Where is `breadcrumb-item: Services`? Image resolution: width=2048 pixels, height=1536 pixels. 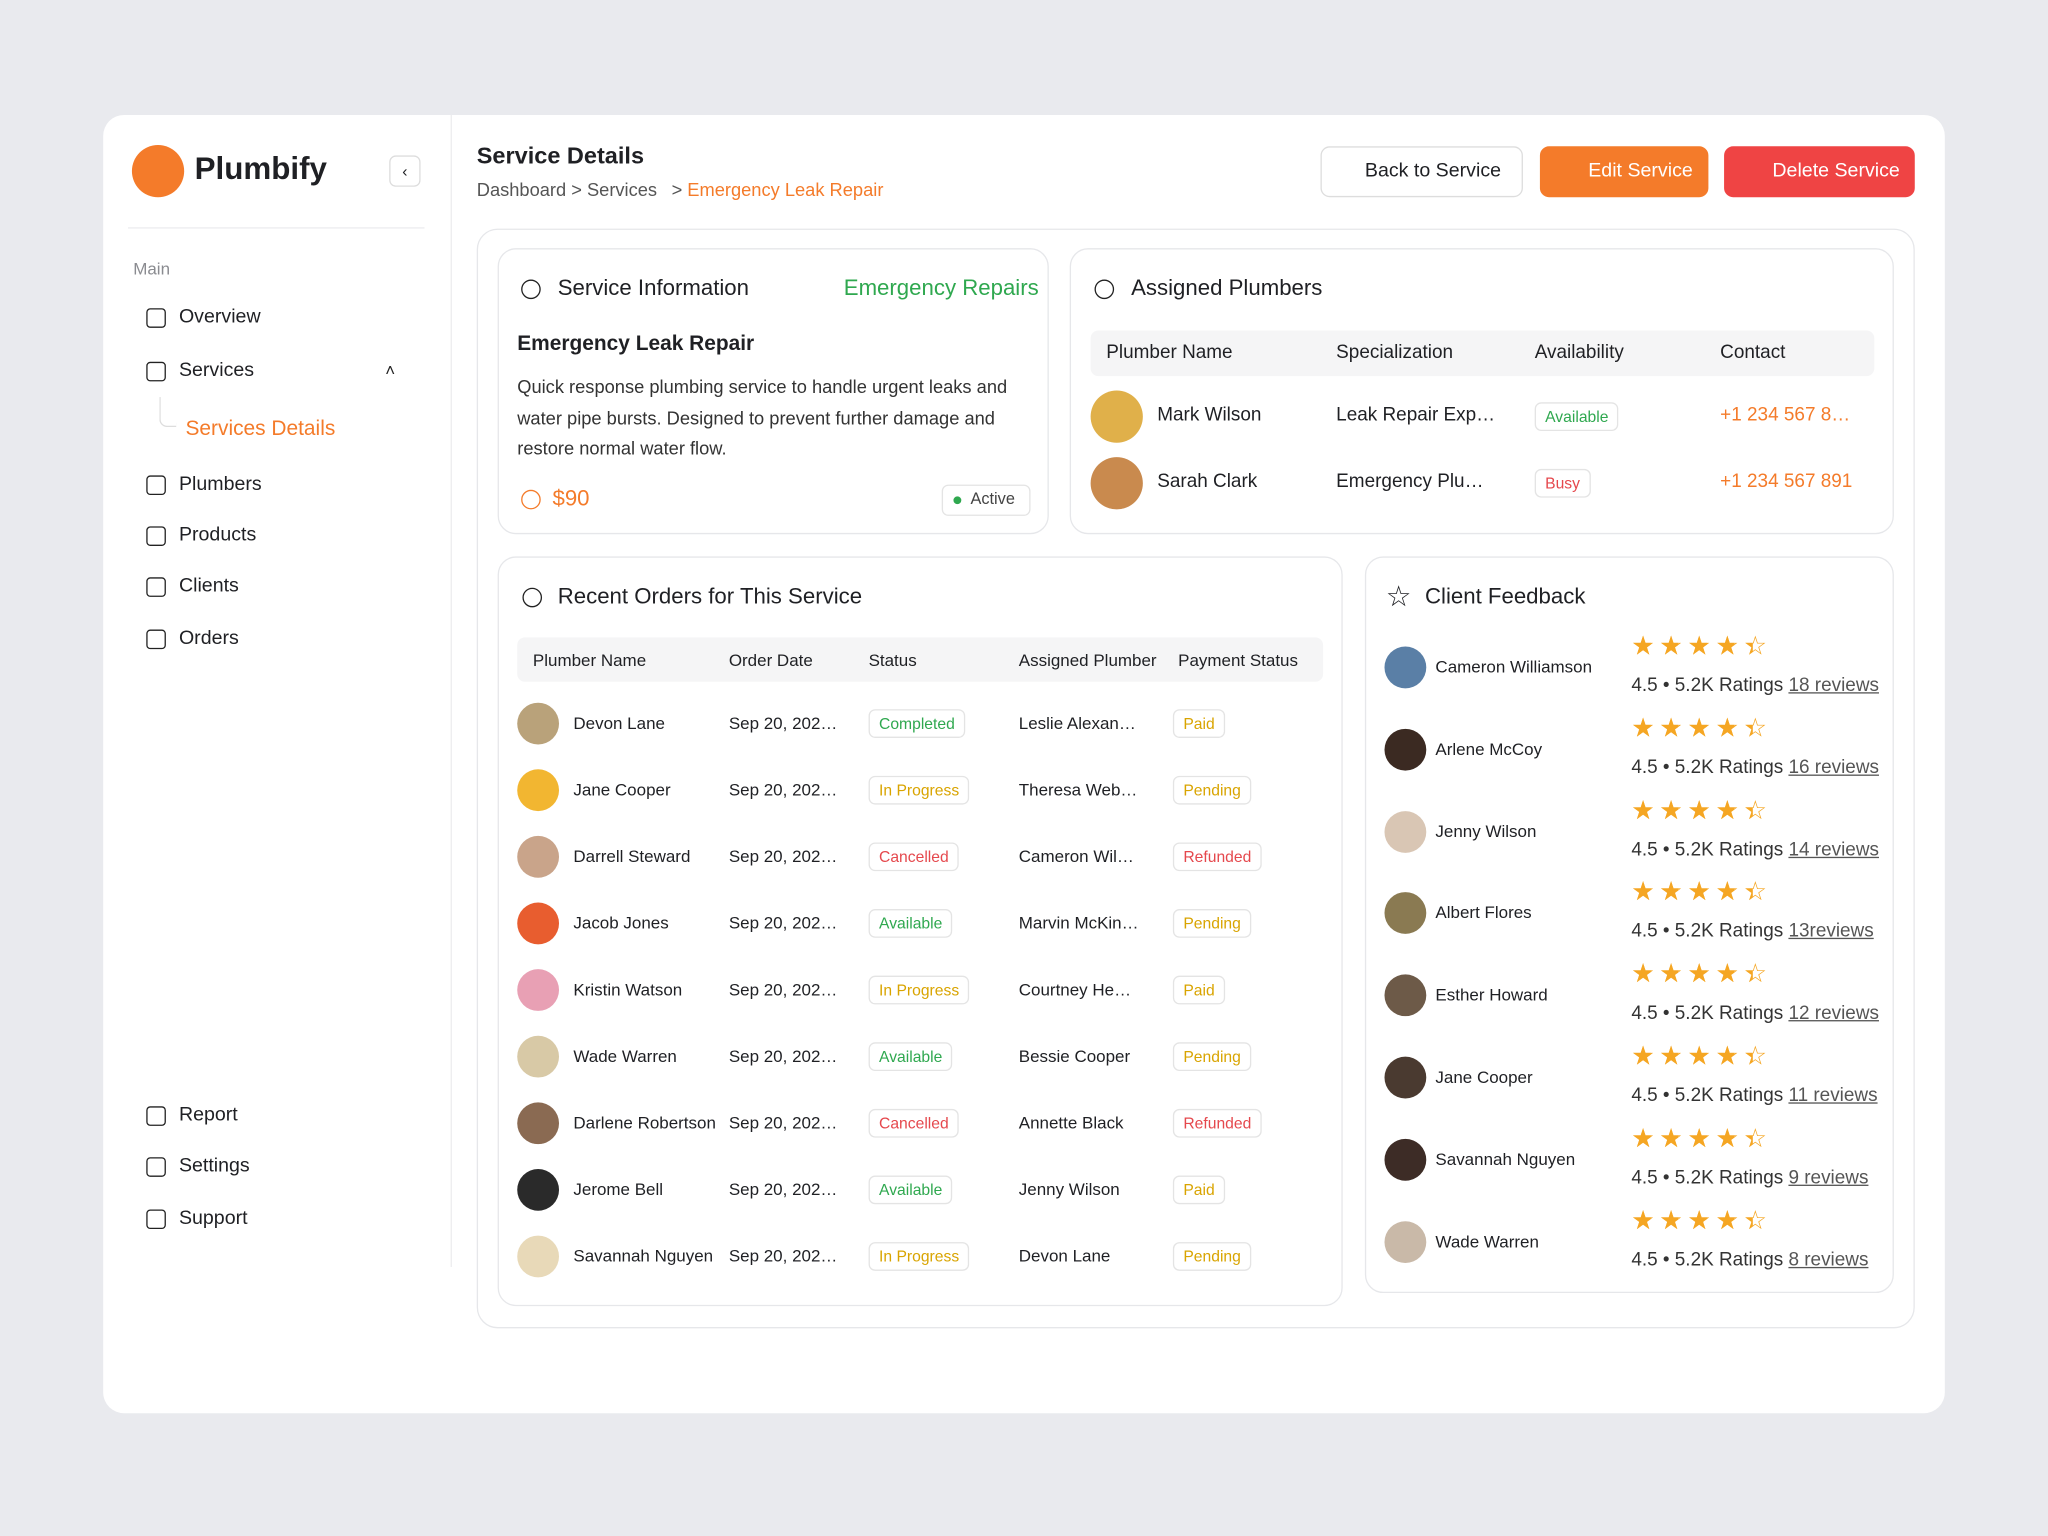 breadcrumb-item: Services is located at coordinates (622, 189).